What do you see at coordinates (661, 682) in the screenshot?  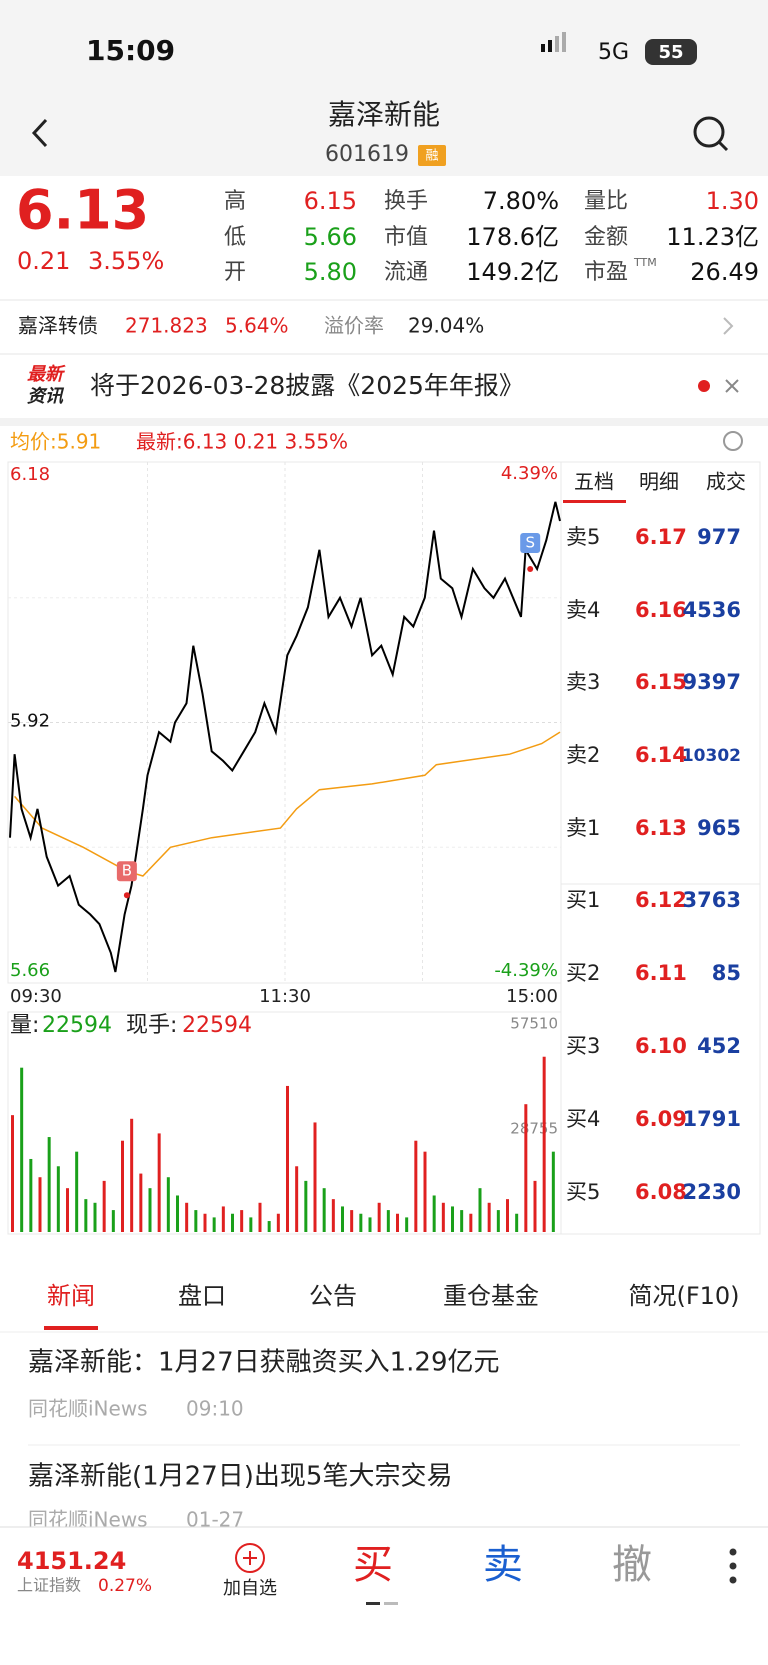 I see `order-price: 6.15` at bounding box center [661, 682].